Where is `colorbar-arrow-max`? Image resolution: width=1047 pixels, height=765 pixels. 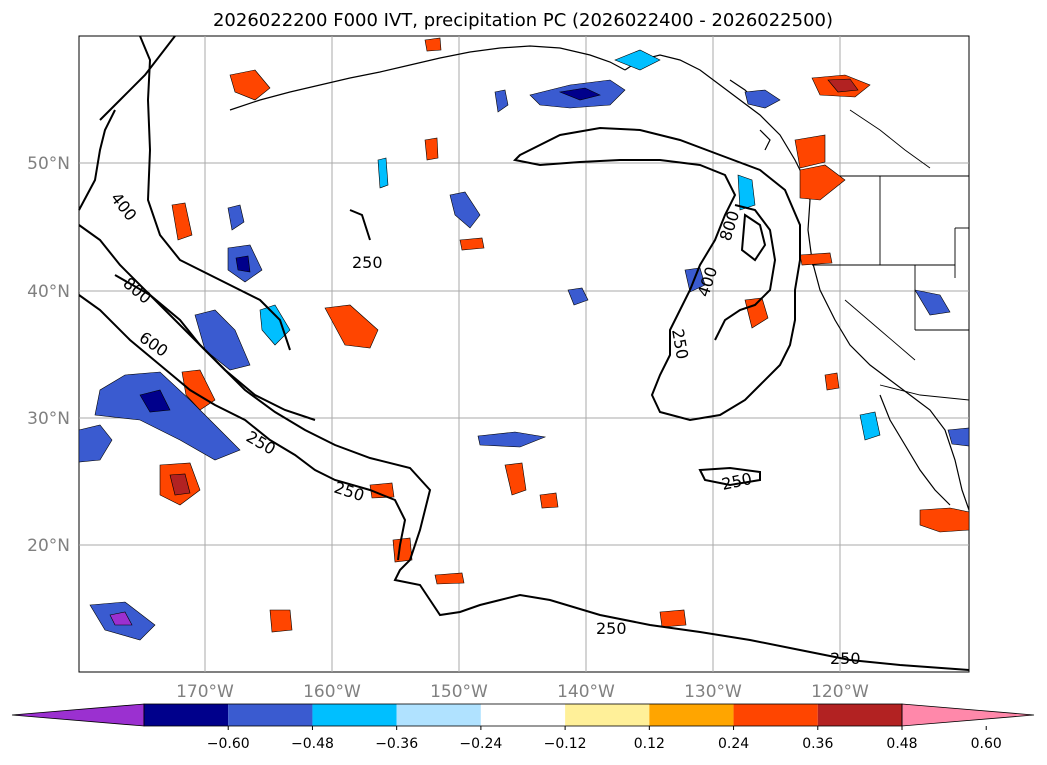 colorbar-arrow-max is located at coordinates (968, 715).